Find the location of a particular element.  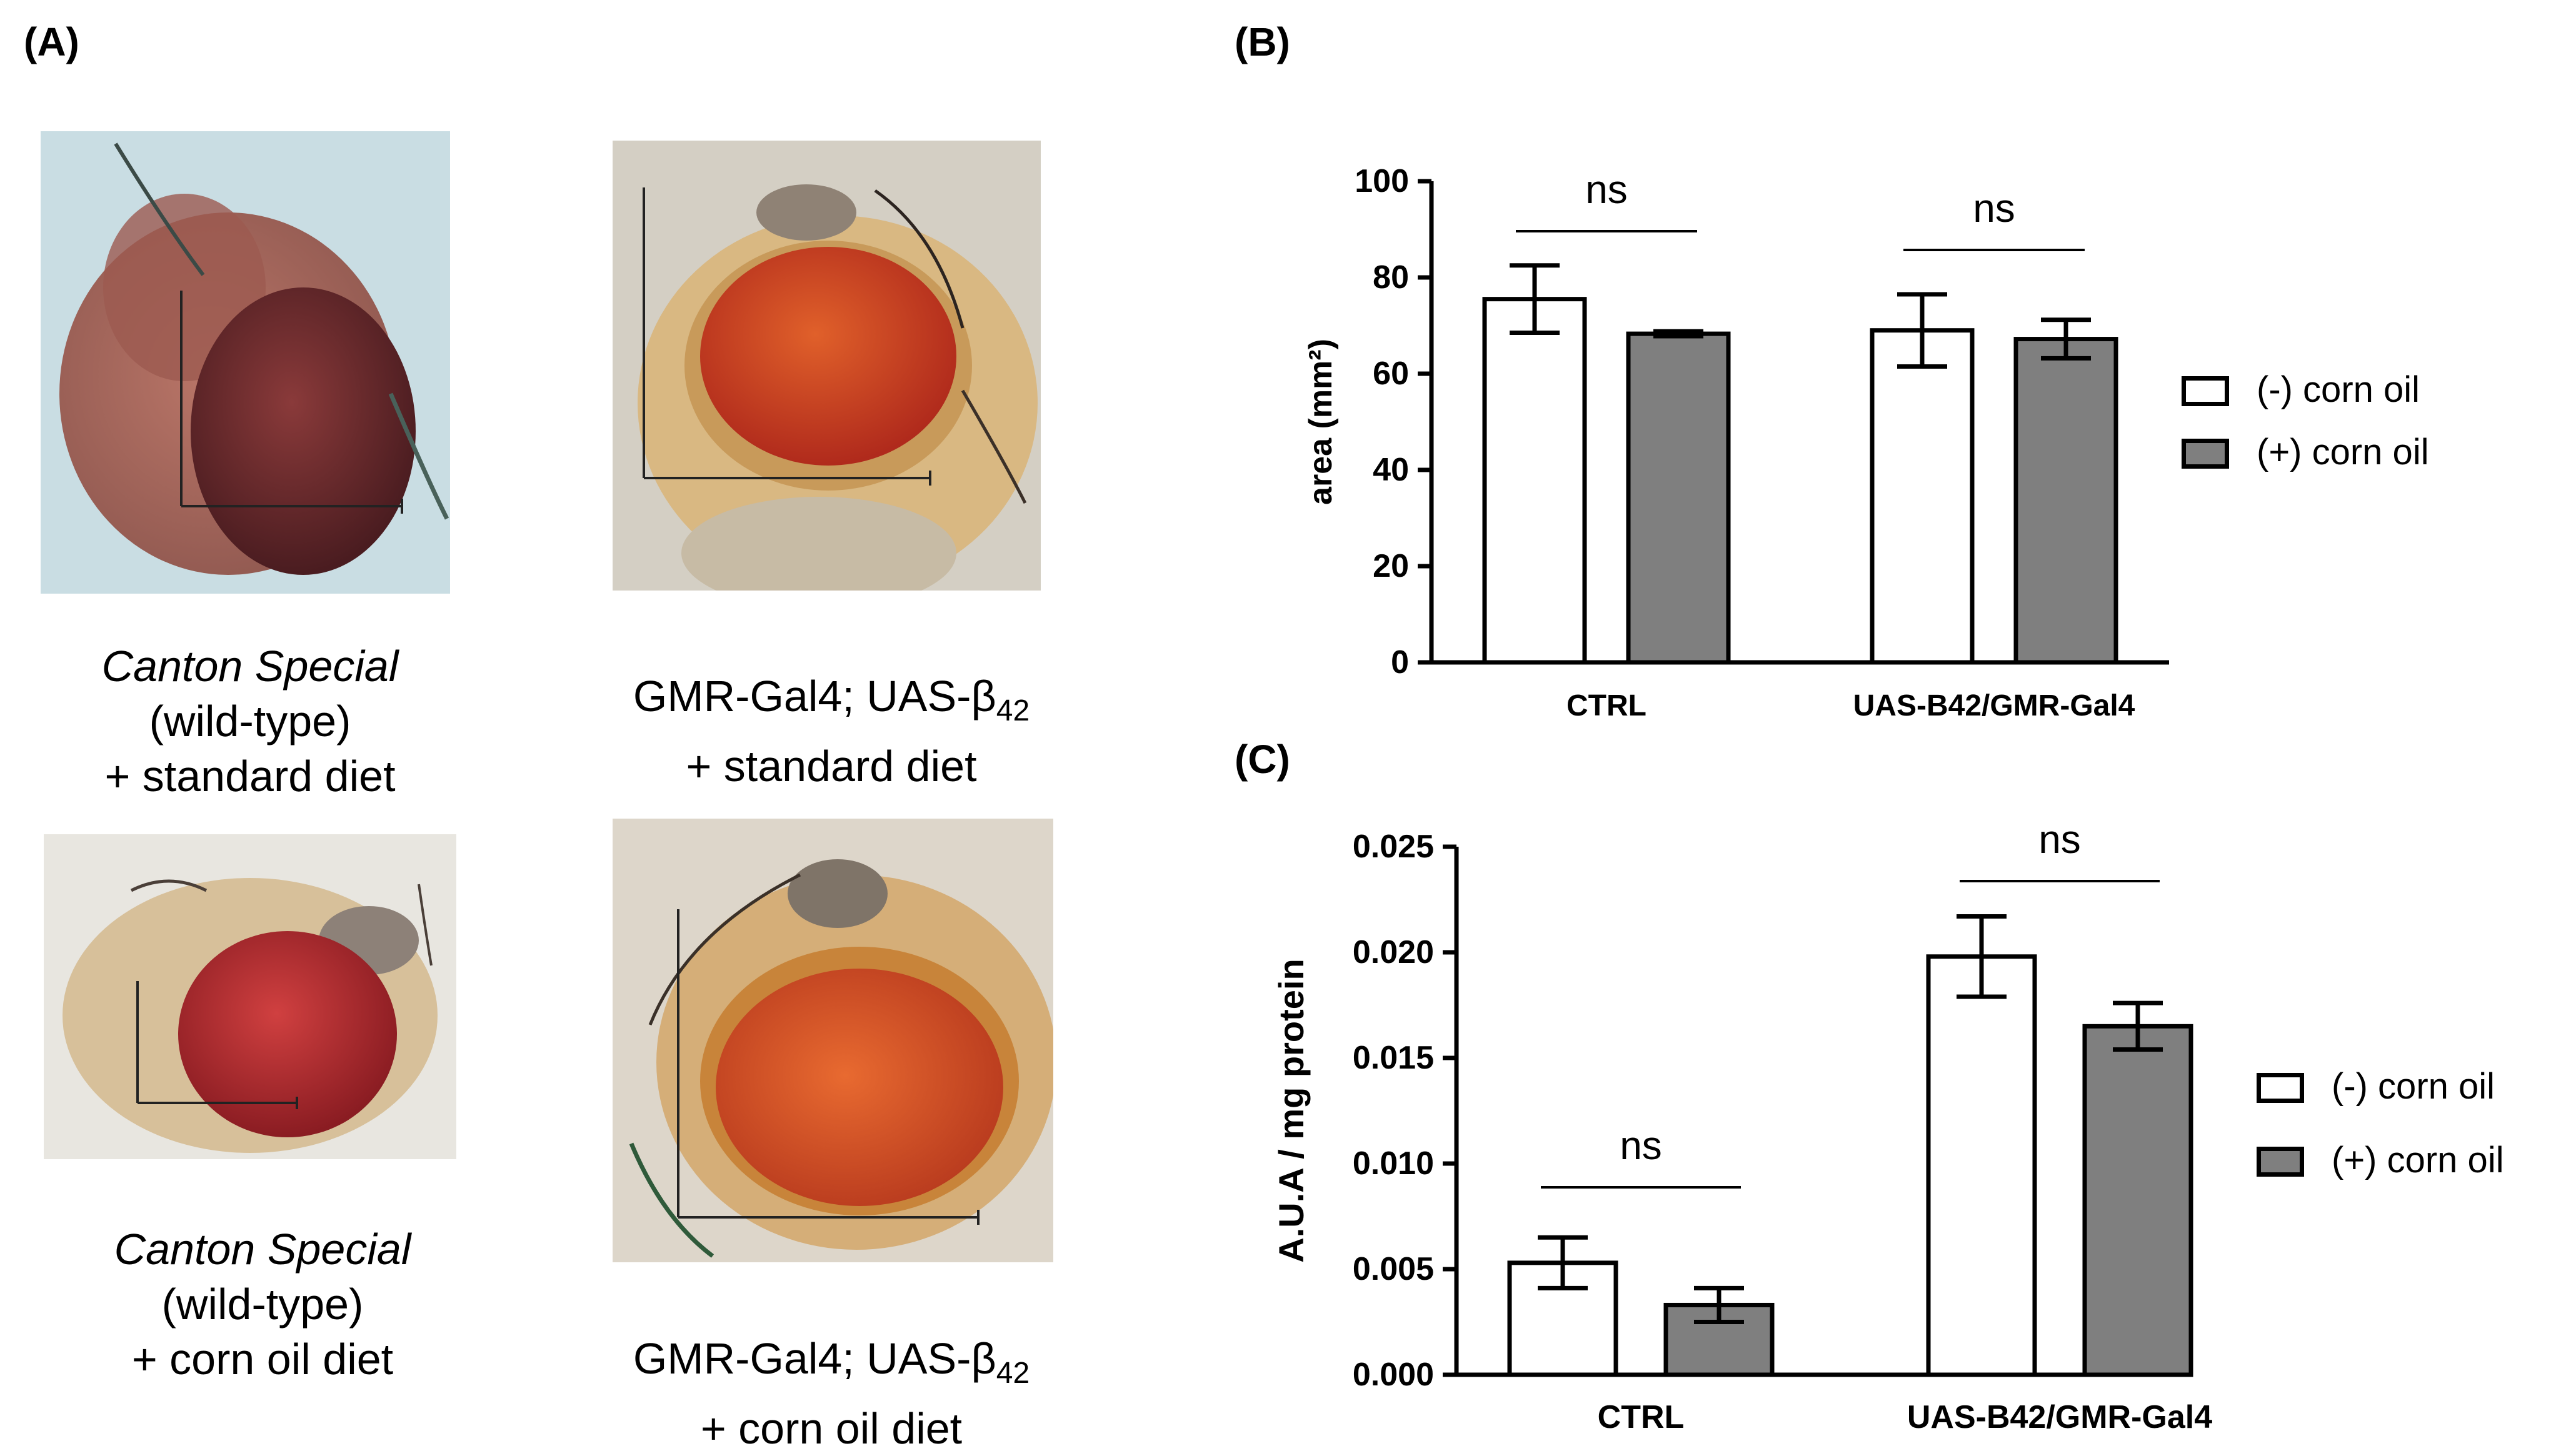

y-tick-label: 0.015 is located at coordinates (1393, 1058).